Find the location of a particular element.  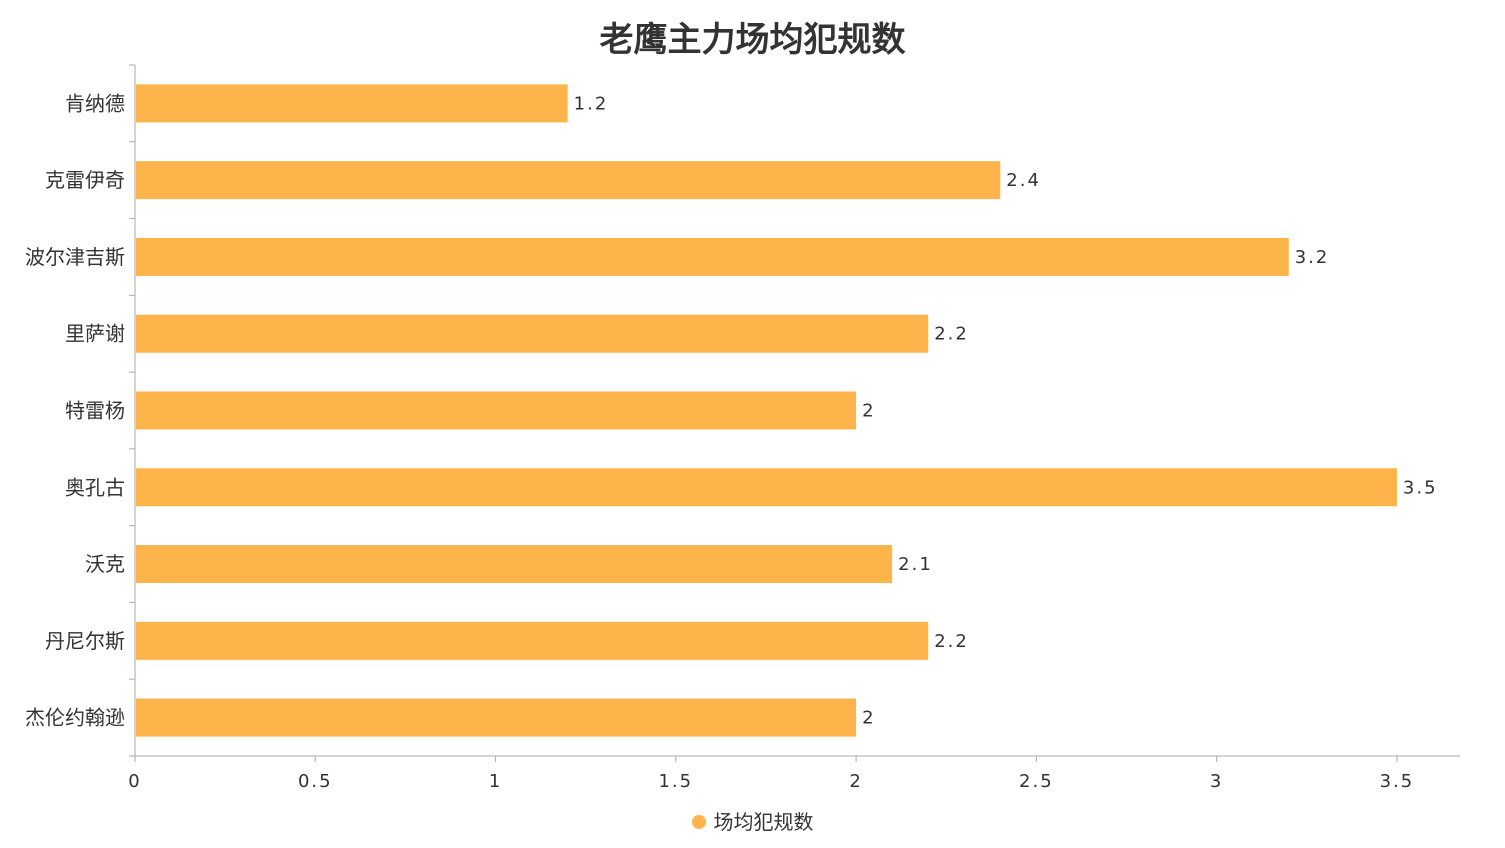

x-tick-label: 1.5 is located at coordinates (675, 781).